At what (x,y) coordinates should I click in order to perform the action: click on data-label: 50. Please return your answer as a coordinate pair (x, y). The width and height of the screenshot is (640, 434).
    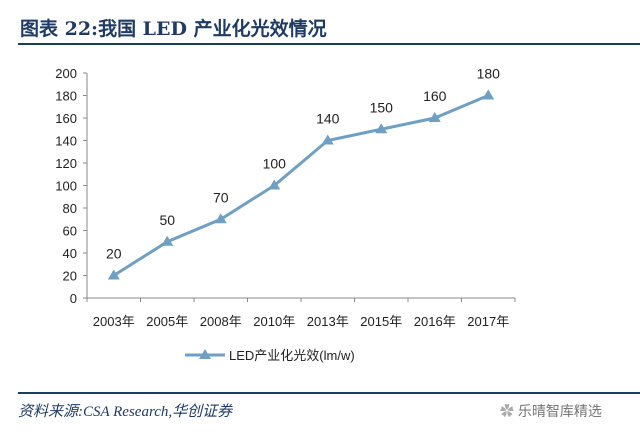
    Looking at the image, I should click on (167, 220).